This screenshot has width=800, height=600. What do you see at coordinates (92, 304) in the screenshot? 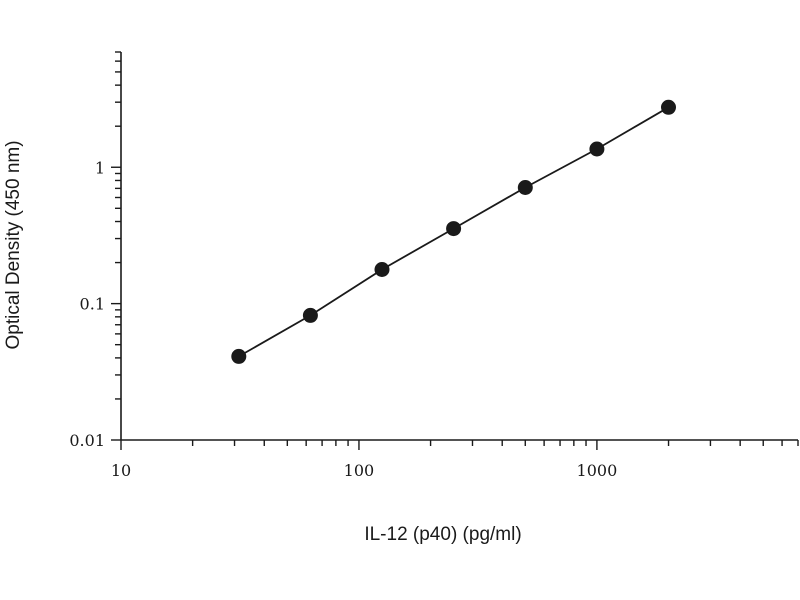
I see `y-tick-label: 0.1` at bounding box center [92, 304].